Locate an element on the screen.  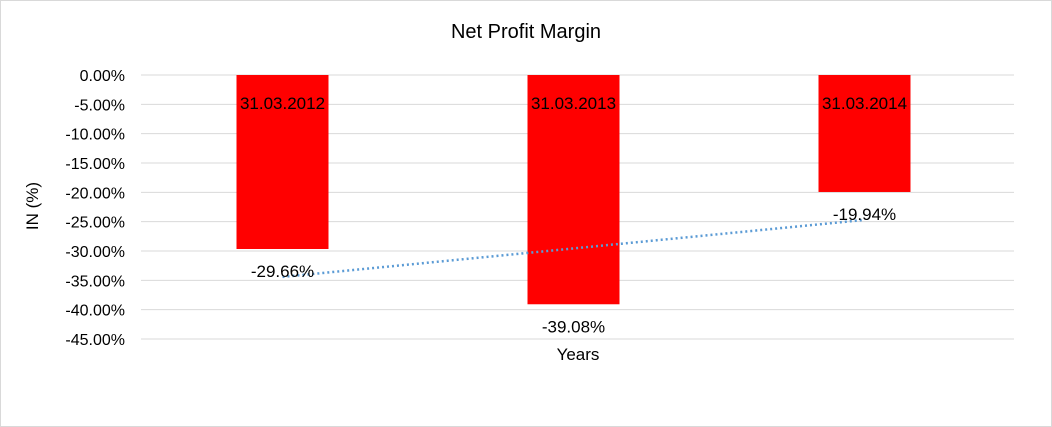
y-tick-label: -45.00% is located at coordinates (95, 340).